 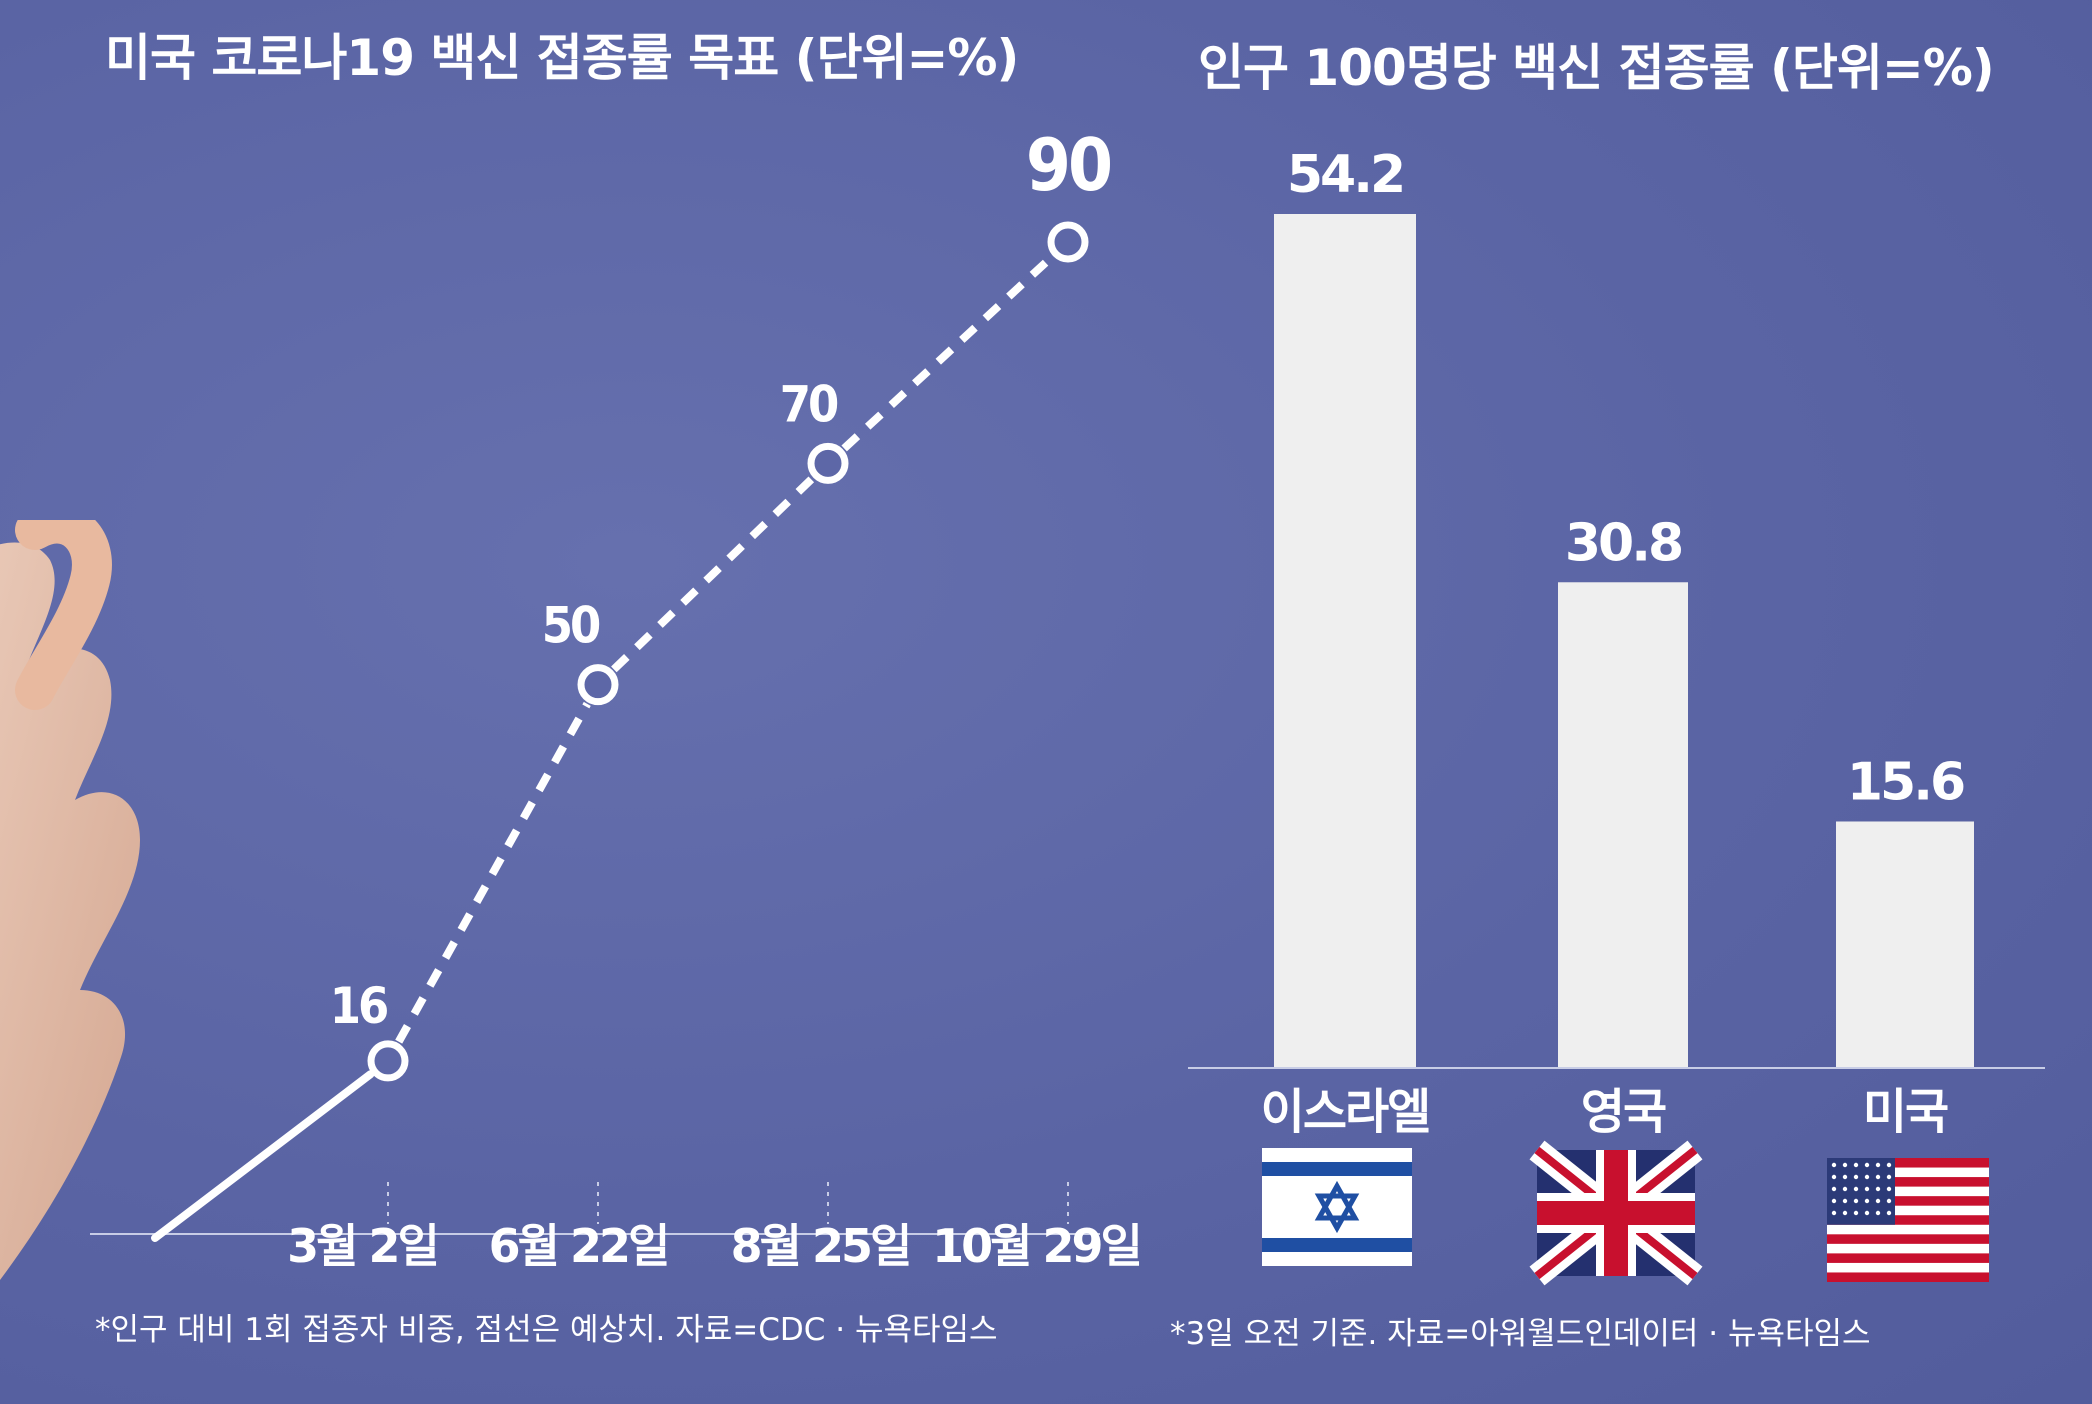 I want to click on category-label: 영국, so click(x=1623, y=1112).